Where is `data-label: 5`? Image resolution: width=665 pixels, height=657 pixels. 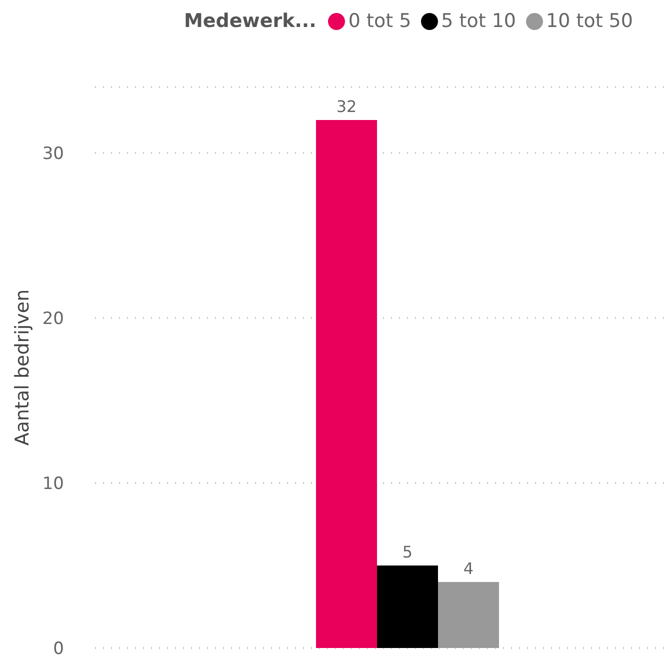 data-label: 5 is located at coordinates (407, 552).